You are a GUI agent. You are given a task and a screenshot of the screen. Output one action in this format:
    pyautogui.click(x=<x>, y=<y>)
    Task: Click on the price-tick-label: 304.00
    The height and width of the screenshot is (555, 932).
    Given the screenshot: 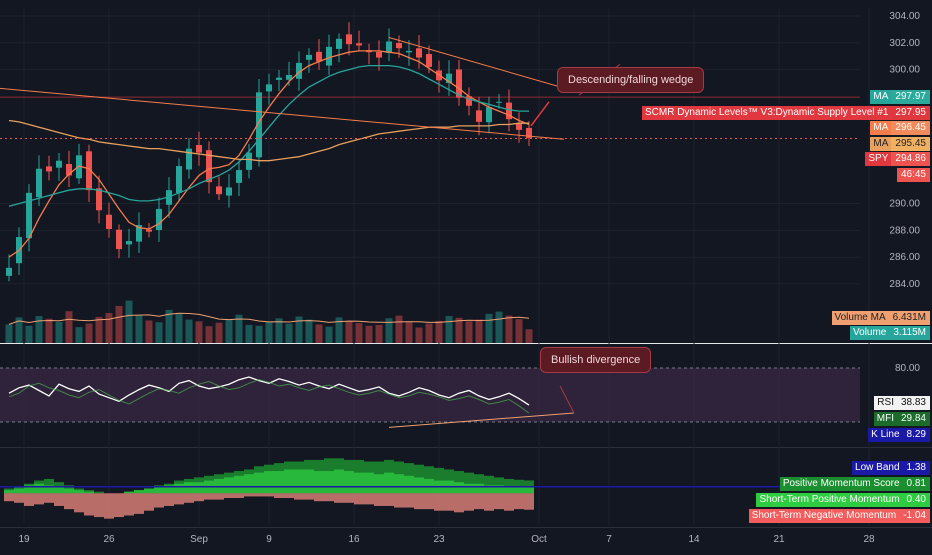 What is the action you would take?
    pyautogui.click(x=904, y=16)
    